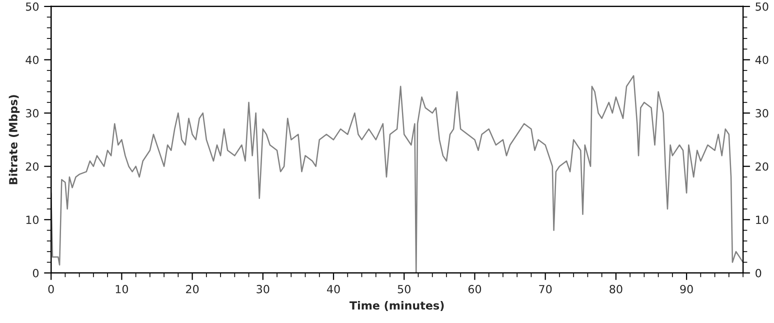 Image resolution: width=774 pixels, height=323 pixels. Describe the element at coordinates (686, 289) in the screenshot. I see `x-tick-label: 90` at that location.